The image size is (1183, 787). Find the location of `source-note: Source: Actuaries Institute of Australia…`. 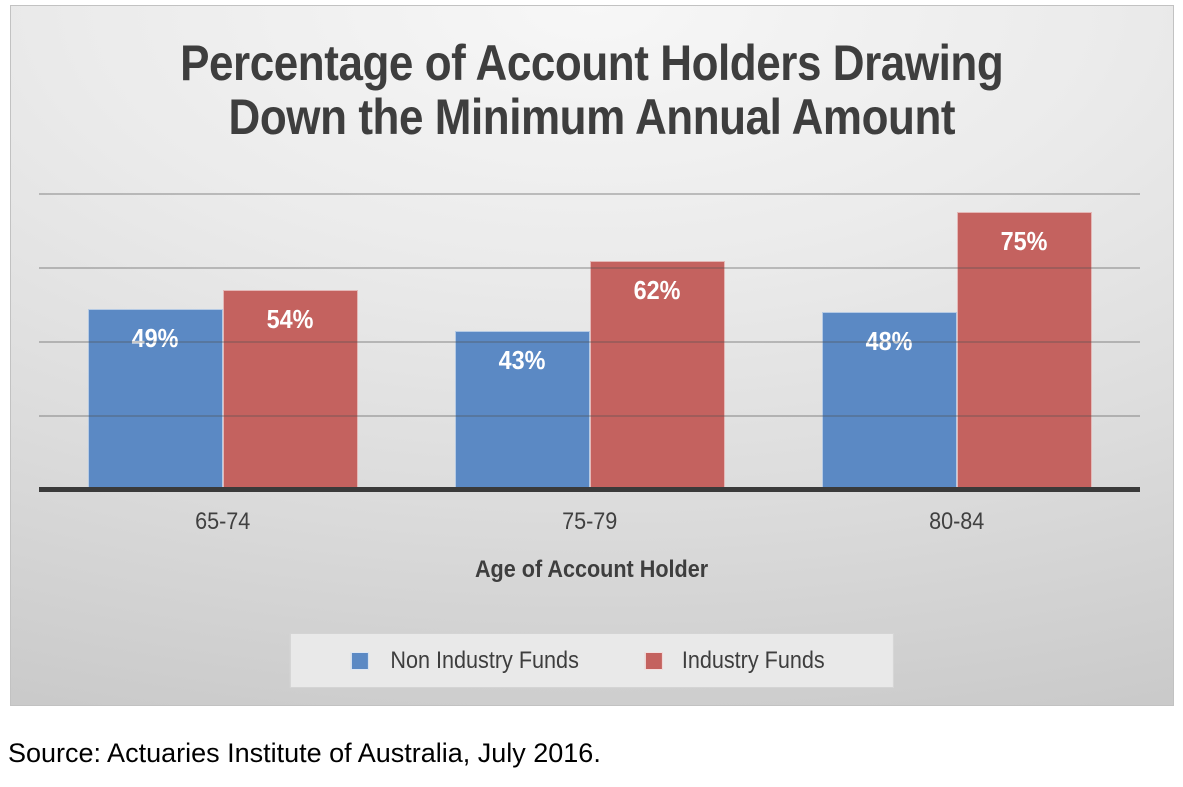

source-note: Source: Actuaries Institute of Australia… is located at coordinates (304, 753).